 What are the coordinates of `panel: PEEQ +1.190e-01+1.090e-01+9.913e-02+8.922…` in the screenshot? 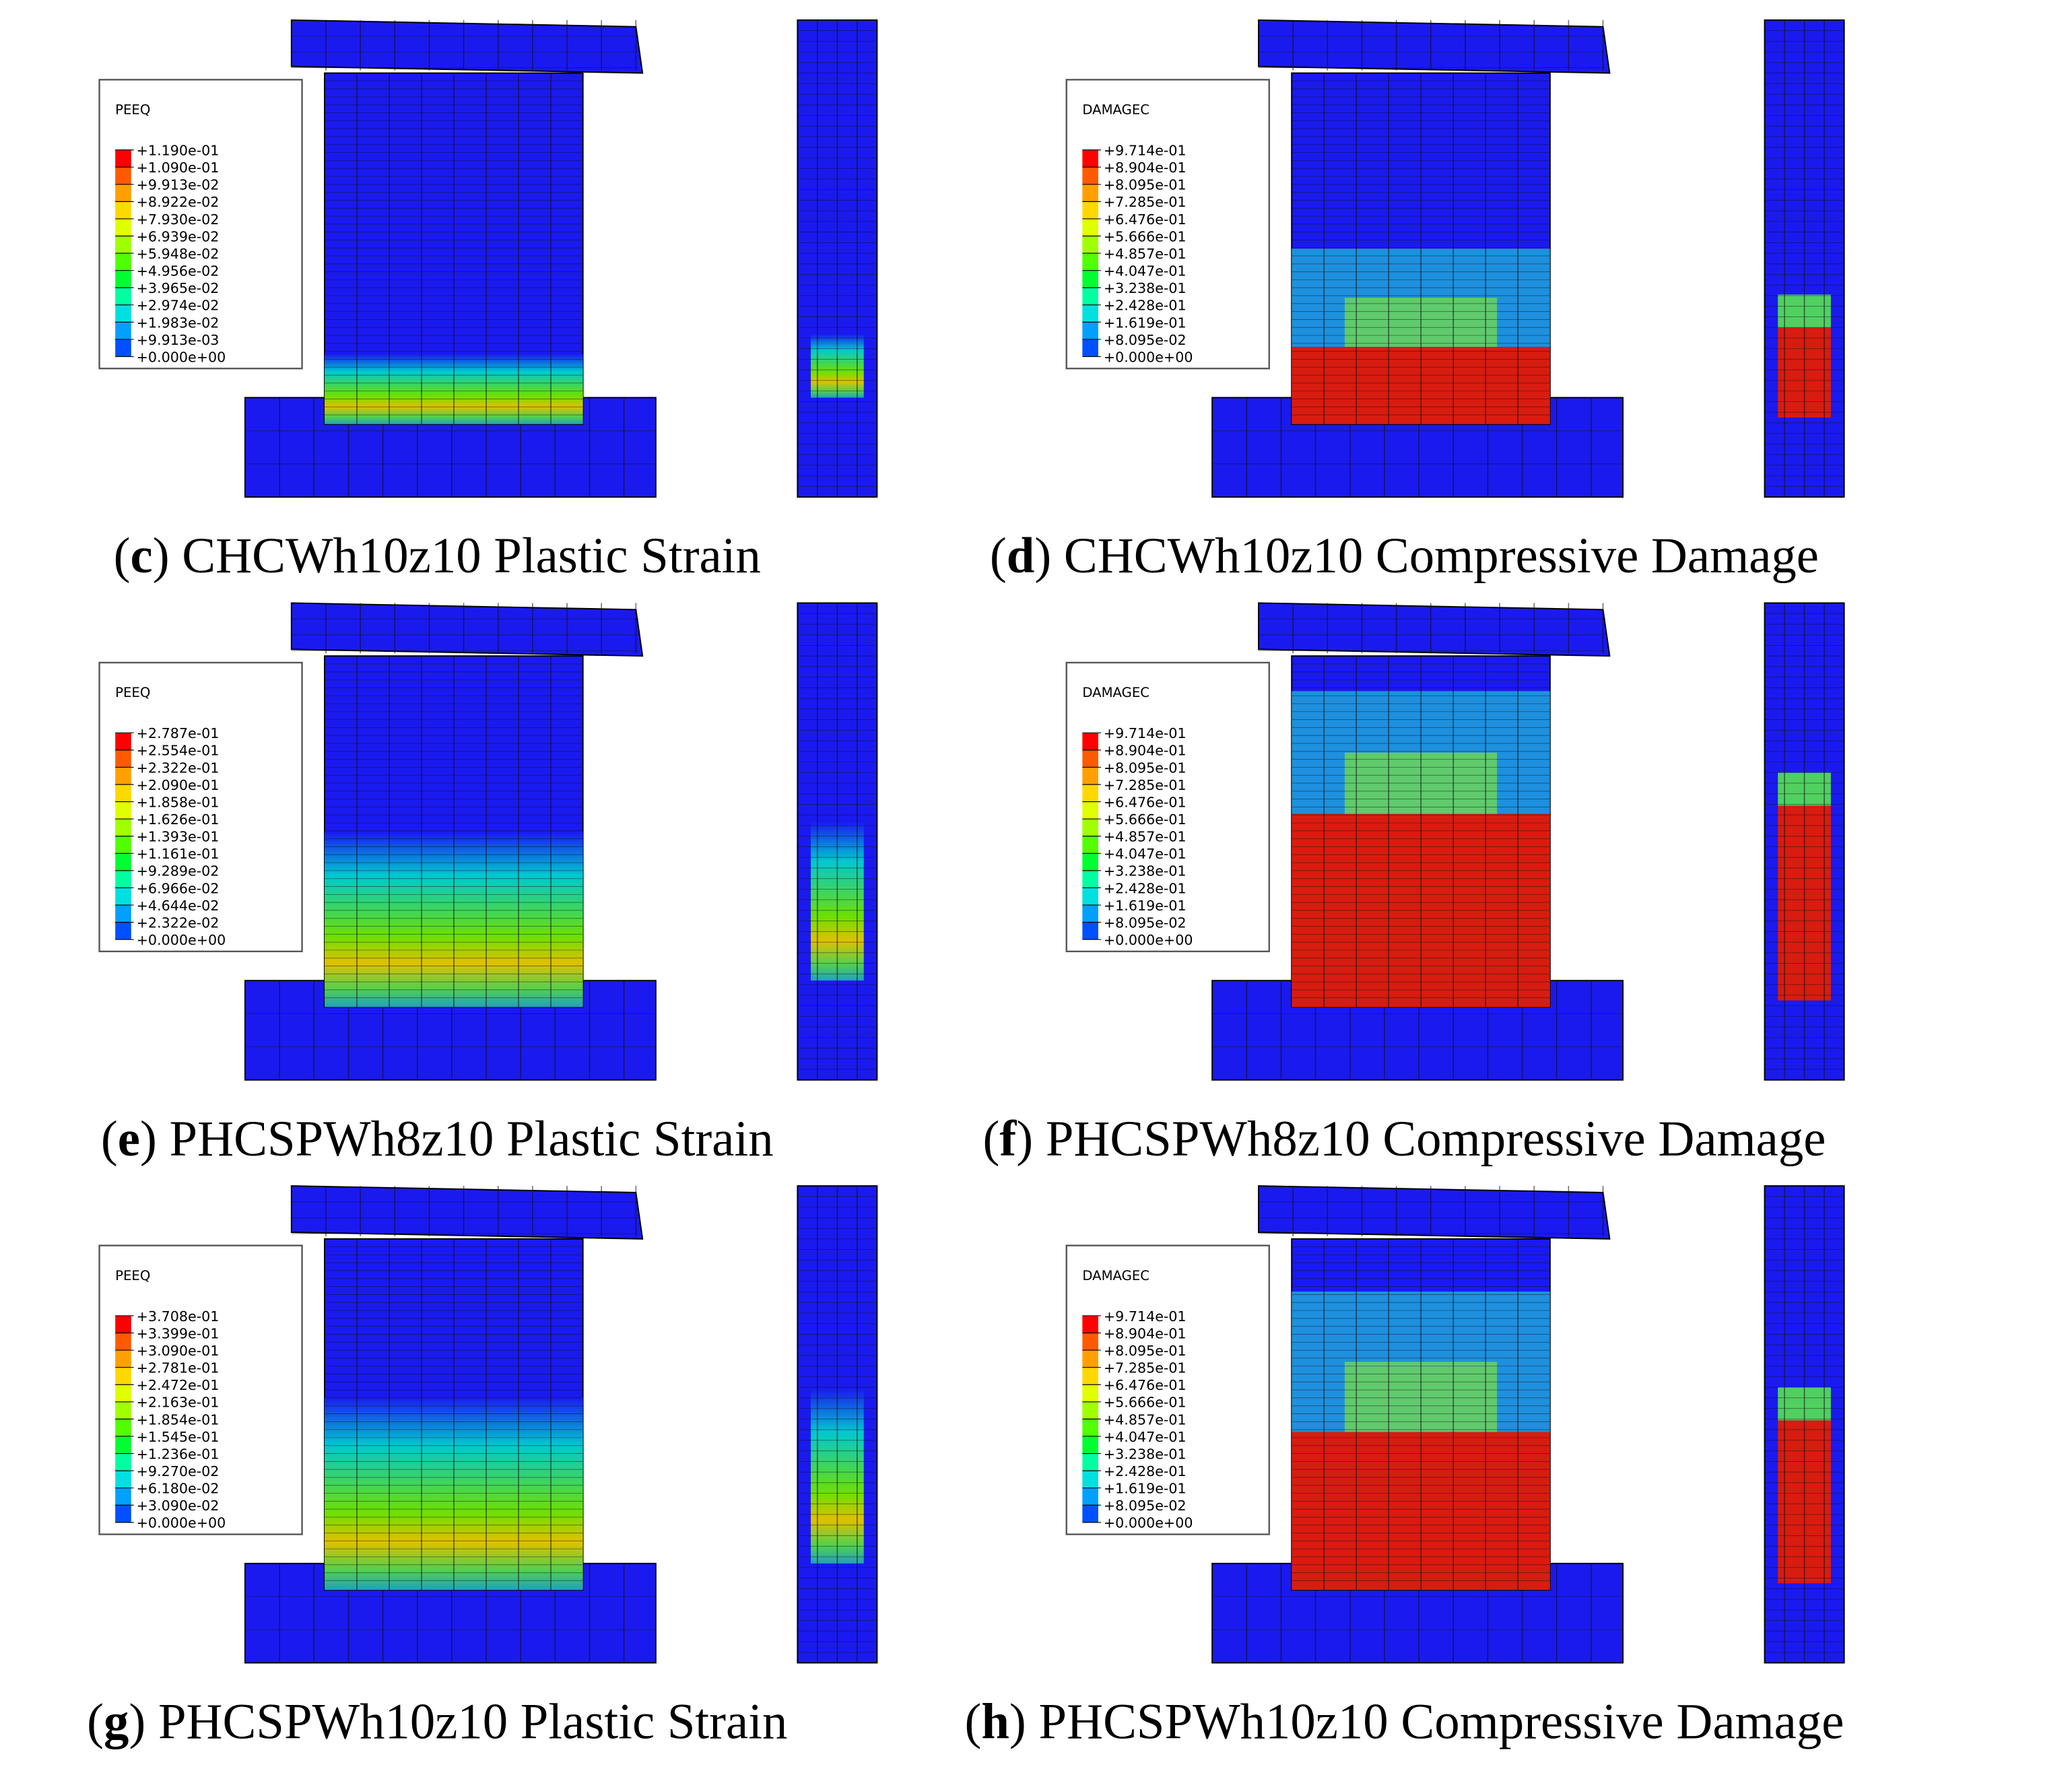 It's located at (488, 301).